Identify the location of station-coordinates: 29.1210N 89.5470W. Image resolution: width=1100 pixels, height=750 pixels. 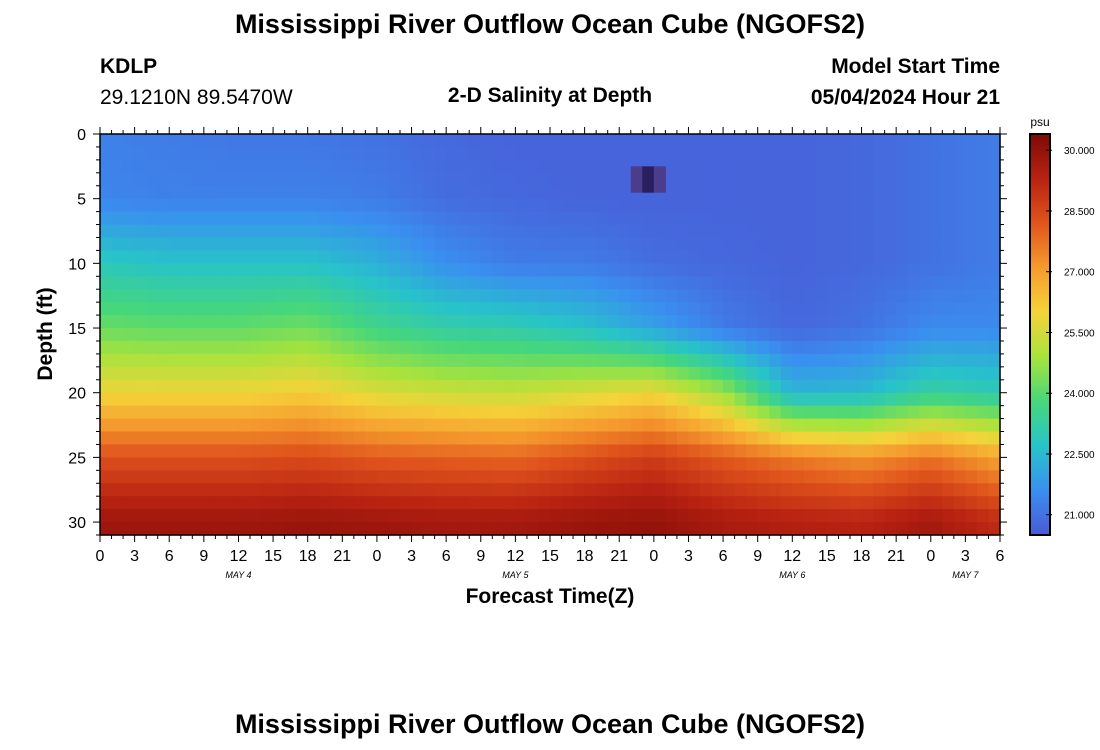
(196, 97).